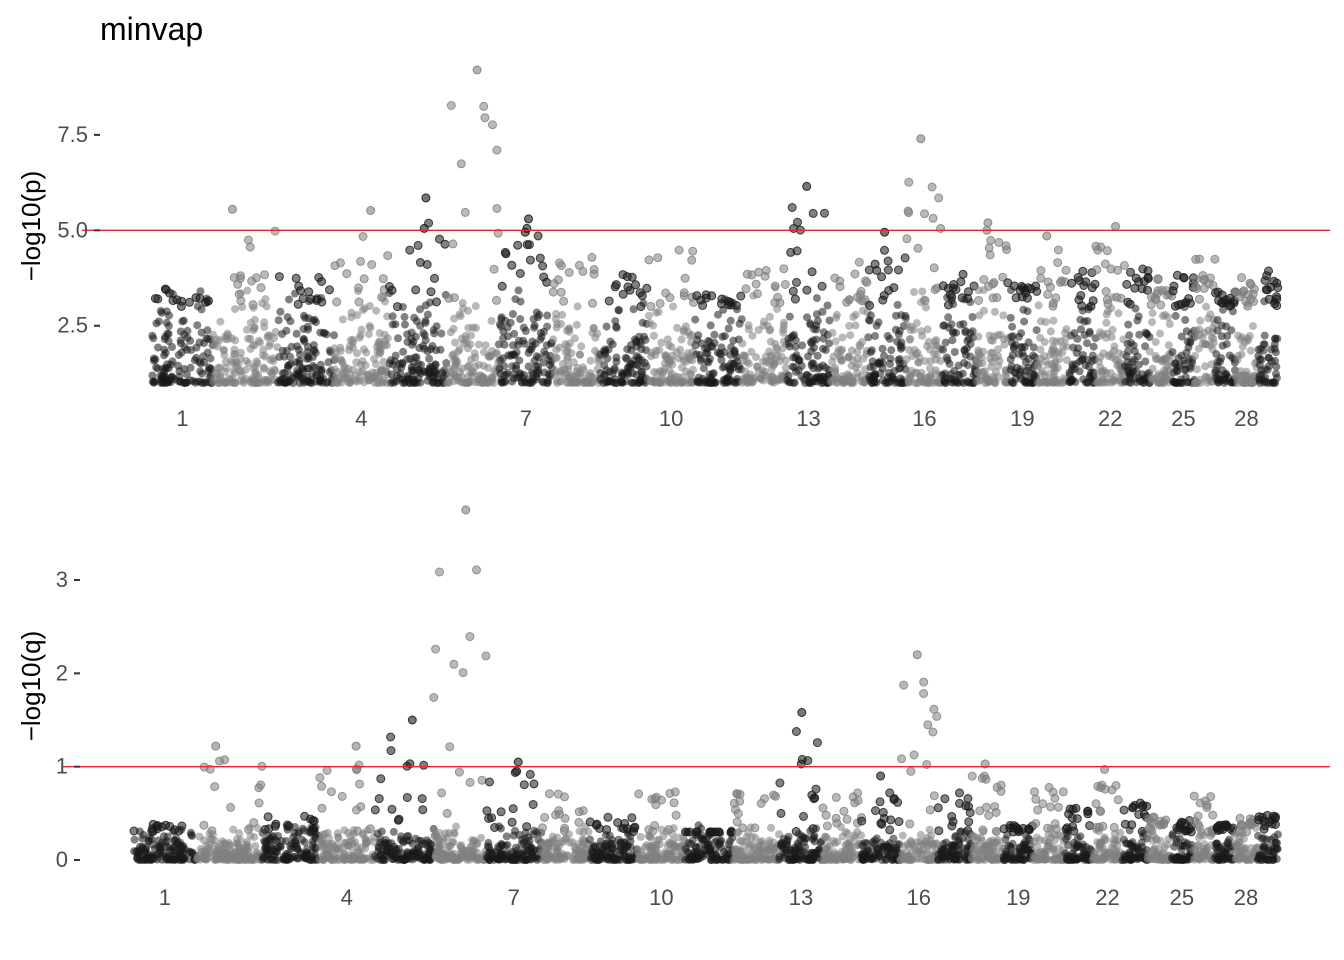 The height and width of the screenshot is (960, 1344). Describe the element at coordinates (31, 226) in the screenshot. I see `y-axis-title-p: −log10(p)` at that location.